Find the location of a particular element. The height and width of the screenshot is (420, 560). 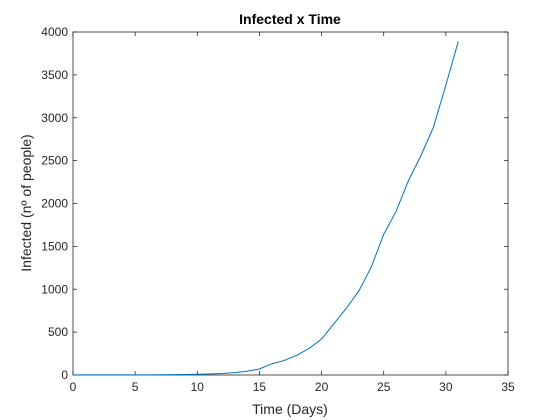

y-tick-label: 500 is located at coordinates (58, 332).